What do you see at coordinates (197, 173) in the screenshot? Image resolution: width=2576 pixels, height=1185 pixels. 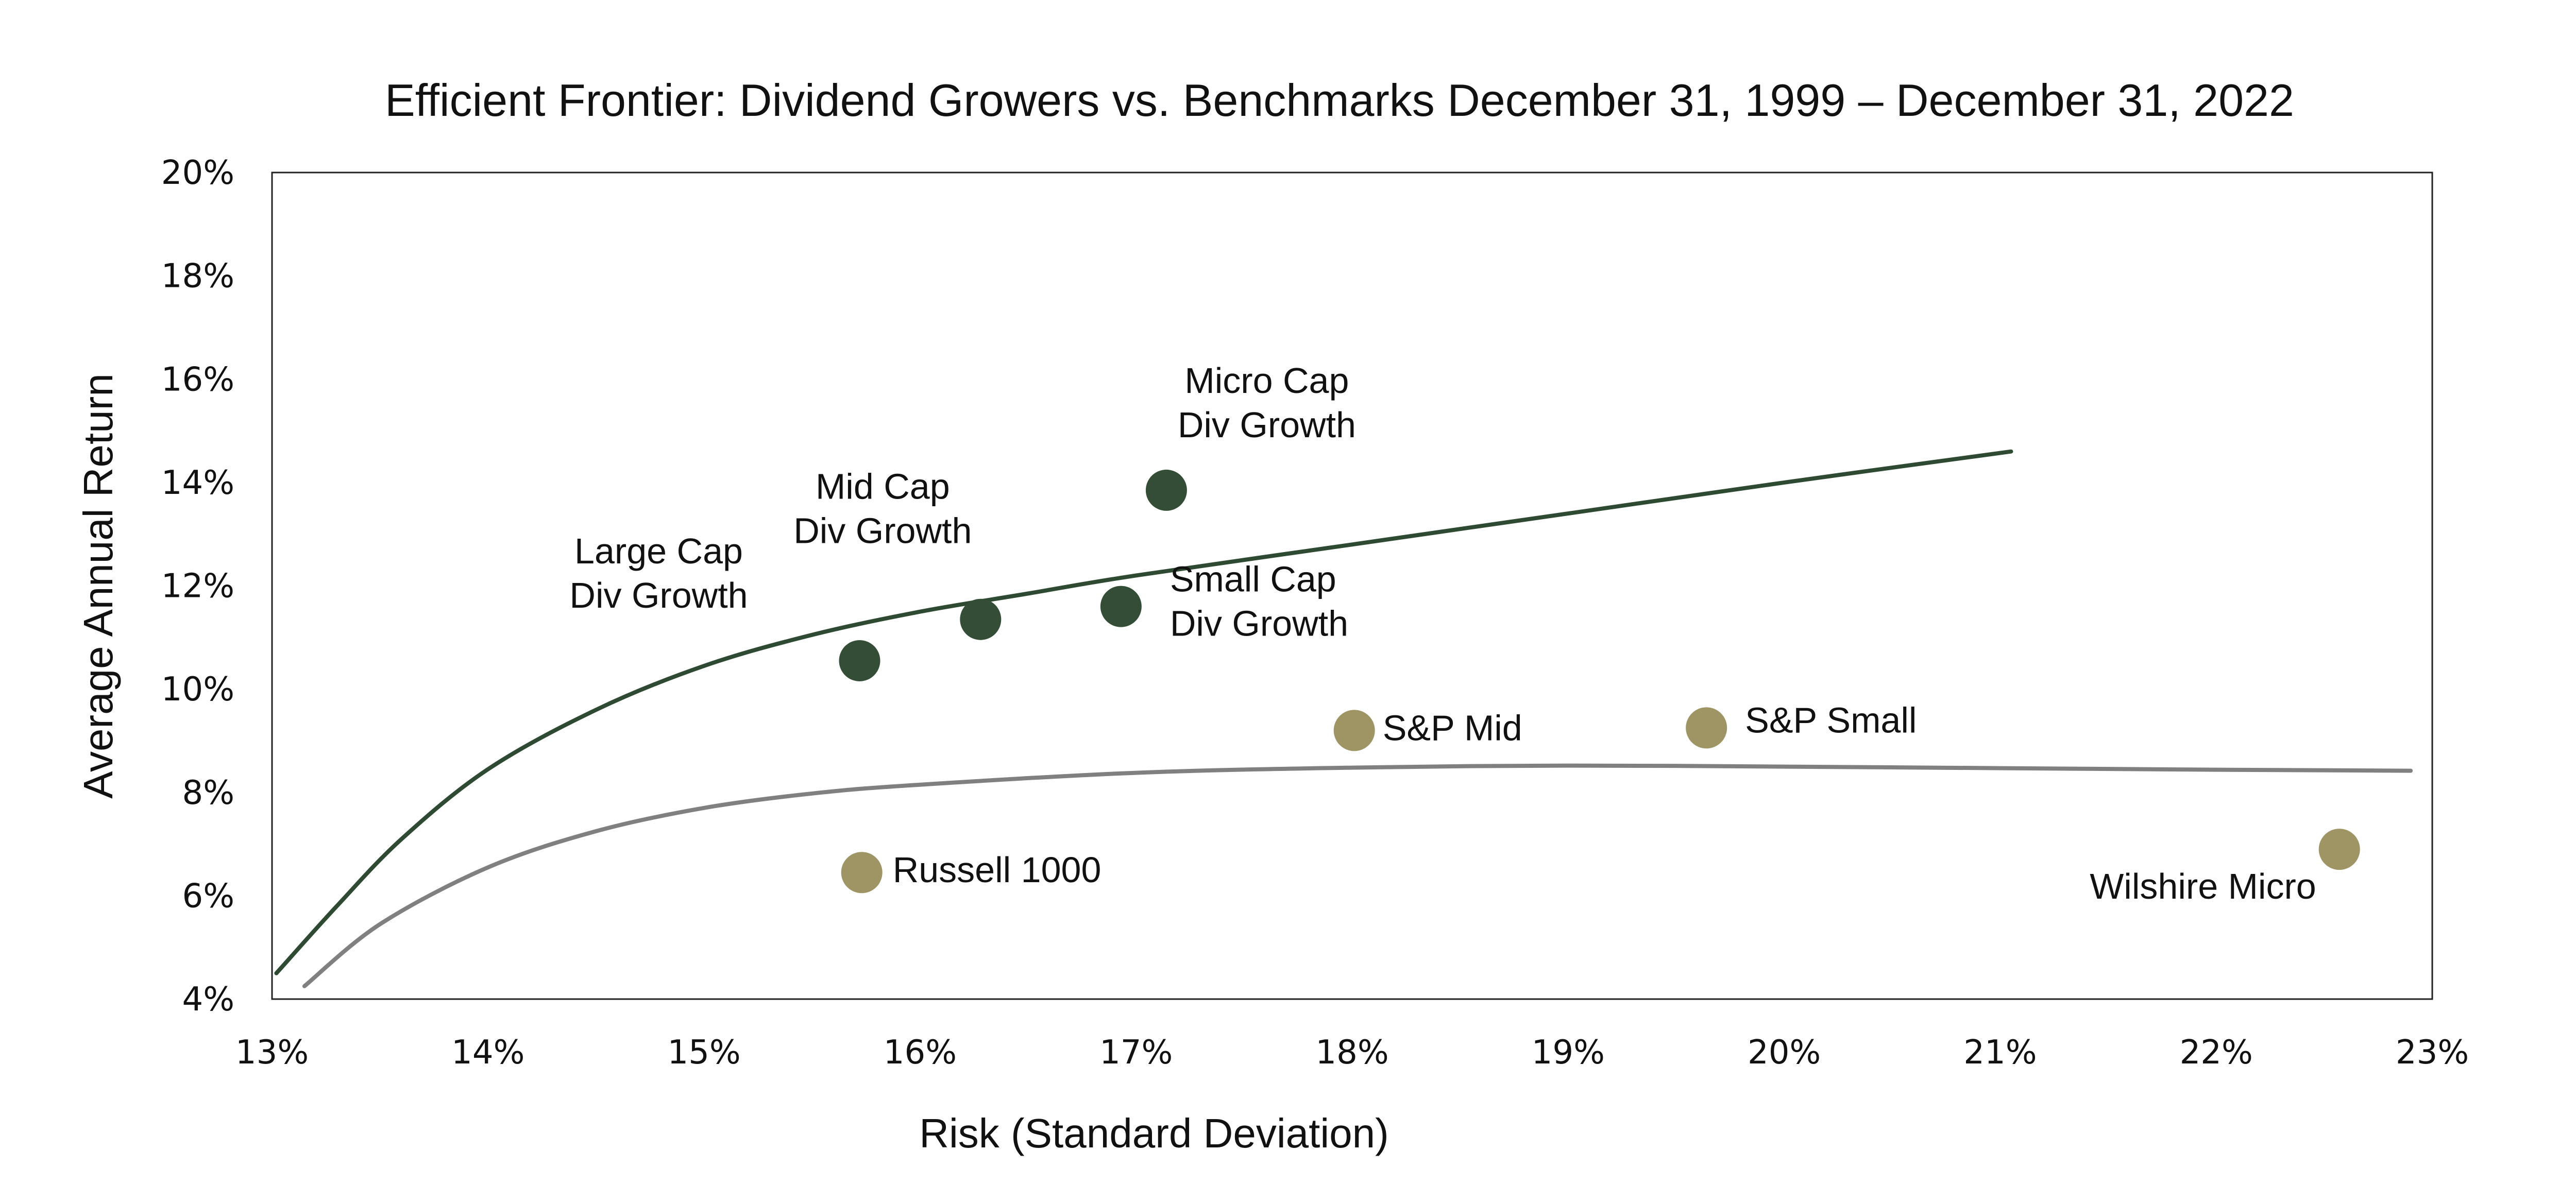 I see `y-tick-label: 20%` at bounding box center [197, 173].